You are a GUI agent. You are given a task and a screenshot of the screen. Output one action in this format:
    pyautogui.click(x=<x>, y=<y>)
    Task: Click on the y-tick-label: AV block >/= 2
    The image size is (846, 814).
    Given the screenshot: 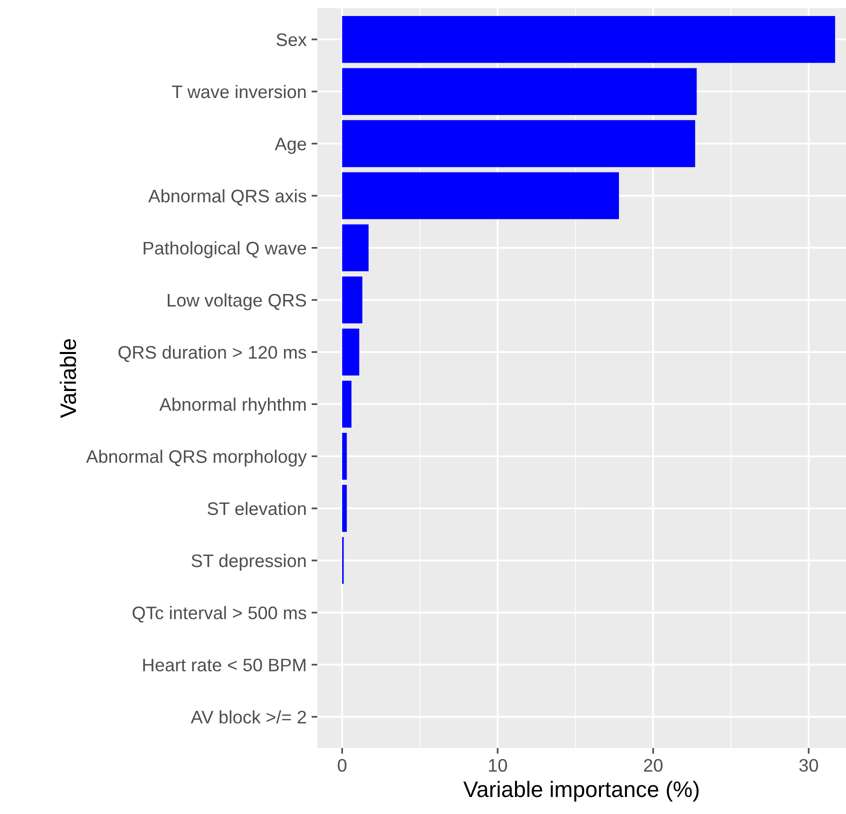 What is the action you would take?
    pyautogui.click(x=248, y=717)
    